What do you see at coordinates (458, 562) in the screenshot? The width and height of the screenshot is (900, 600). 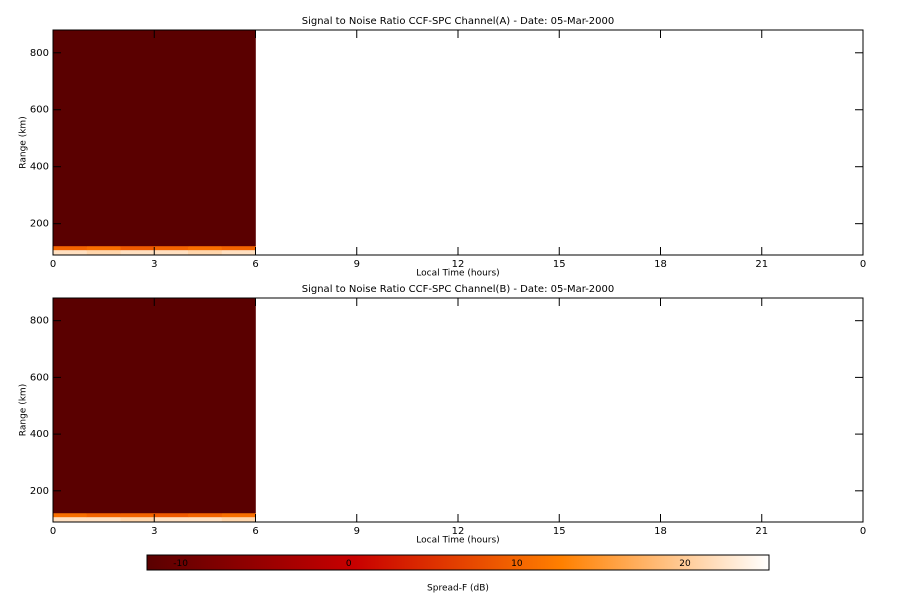 I see `colorbar` at bounding box center [458, 562].